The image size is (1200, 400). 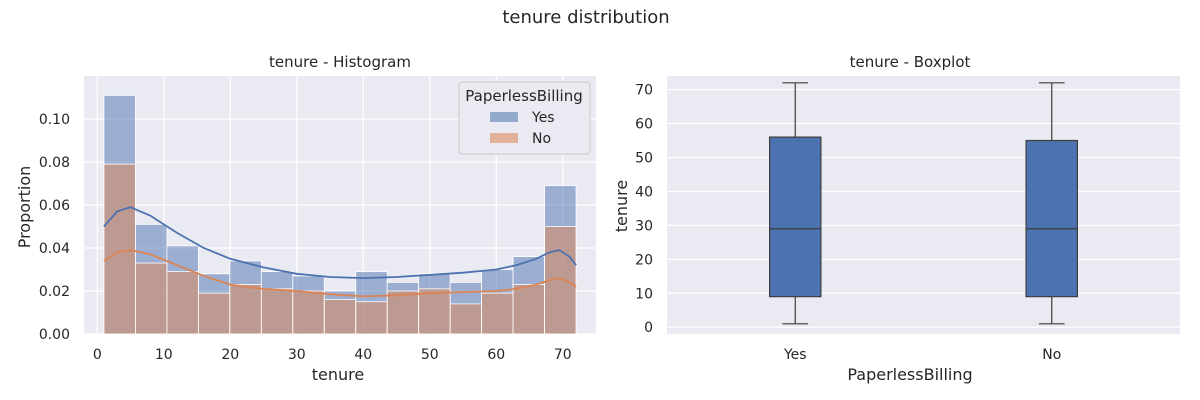 What do you see at coordinates (795, 355) in the screenshot?
I see `boxplot-xtick-label: Yes` at bounding box center [795, 355].